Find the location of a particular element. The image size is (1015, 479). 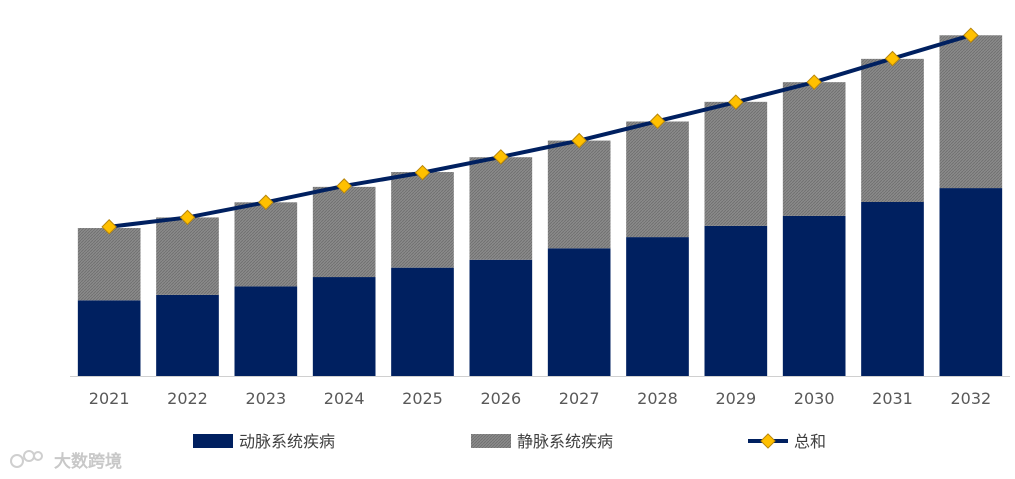

bar-arterial-2027 is located at coordinates (579, 312).